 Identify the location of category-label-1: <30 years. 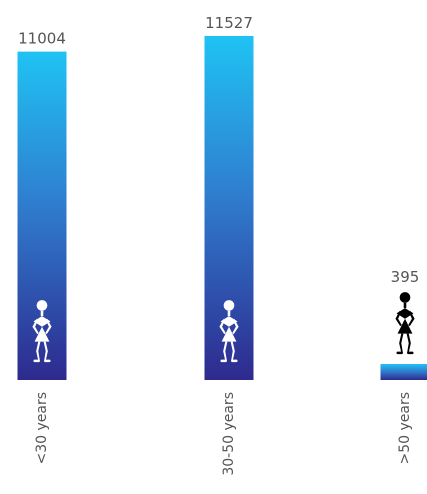
(42, 428).